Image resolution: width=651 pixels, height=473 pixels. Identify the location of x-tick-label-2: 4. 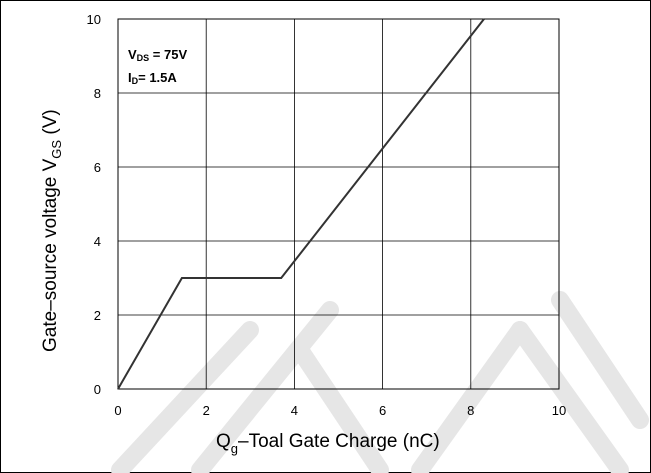
(294, 410).